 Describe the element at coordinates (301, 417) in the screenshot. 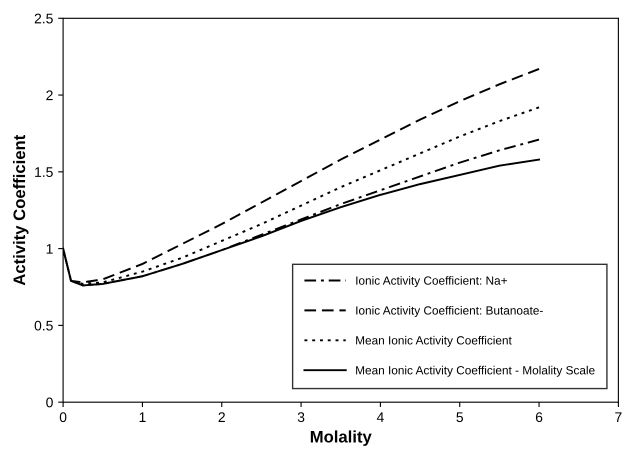

I see `x-tick-label: 3` at that location.